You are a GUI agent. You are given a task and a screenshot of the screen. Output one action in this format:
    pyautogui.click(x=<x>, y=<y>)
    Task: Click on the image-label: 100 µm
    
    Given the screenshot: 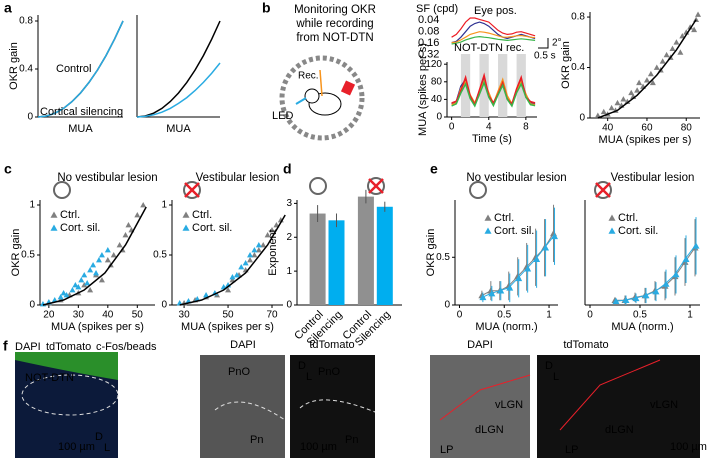 What is the action you would take?
    pyautogui.click(x=318, y=447)
    